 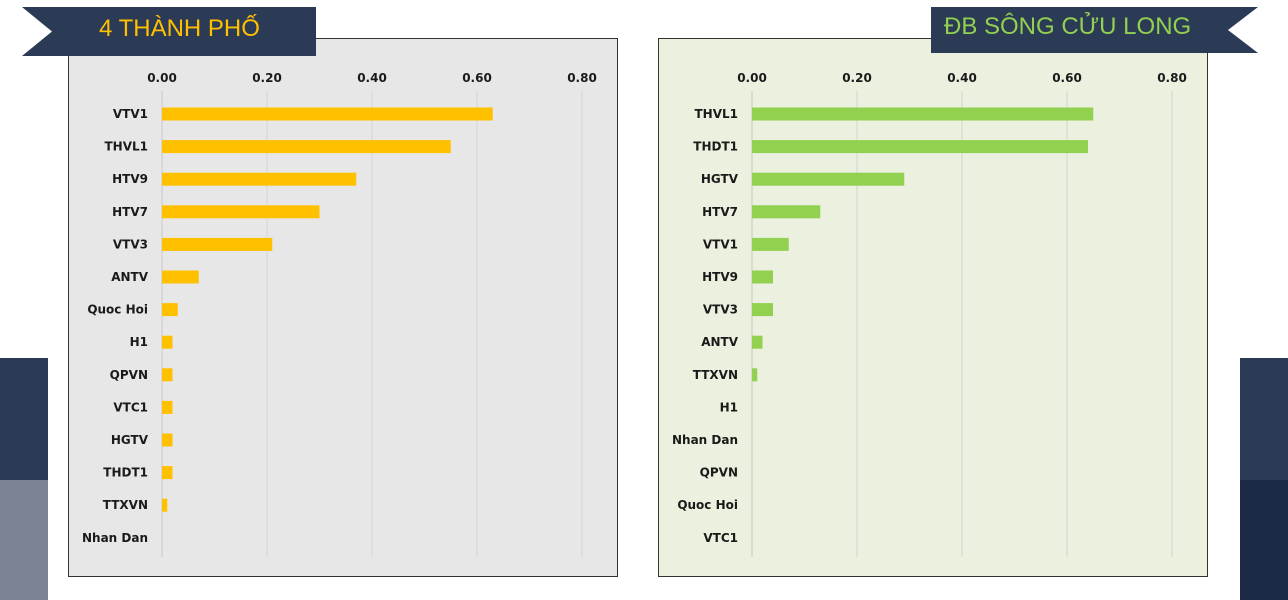 What do you see at coordinates (1264, 540) in the screenshot?
I see `side-block-right-bottom` at bounding box center [1264, 540].